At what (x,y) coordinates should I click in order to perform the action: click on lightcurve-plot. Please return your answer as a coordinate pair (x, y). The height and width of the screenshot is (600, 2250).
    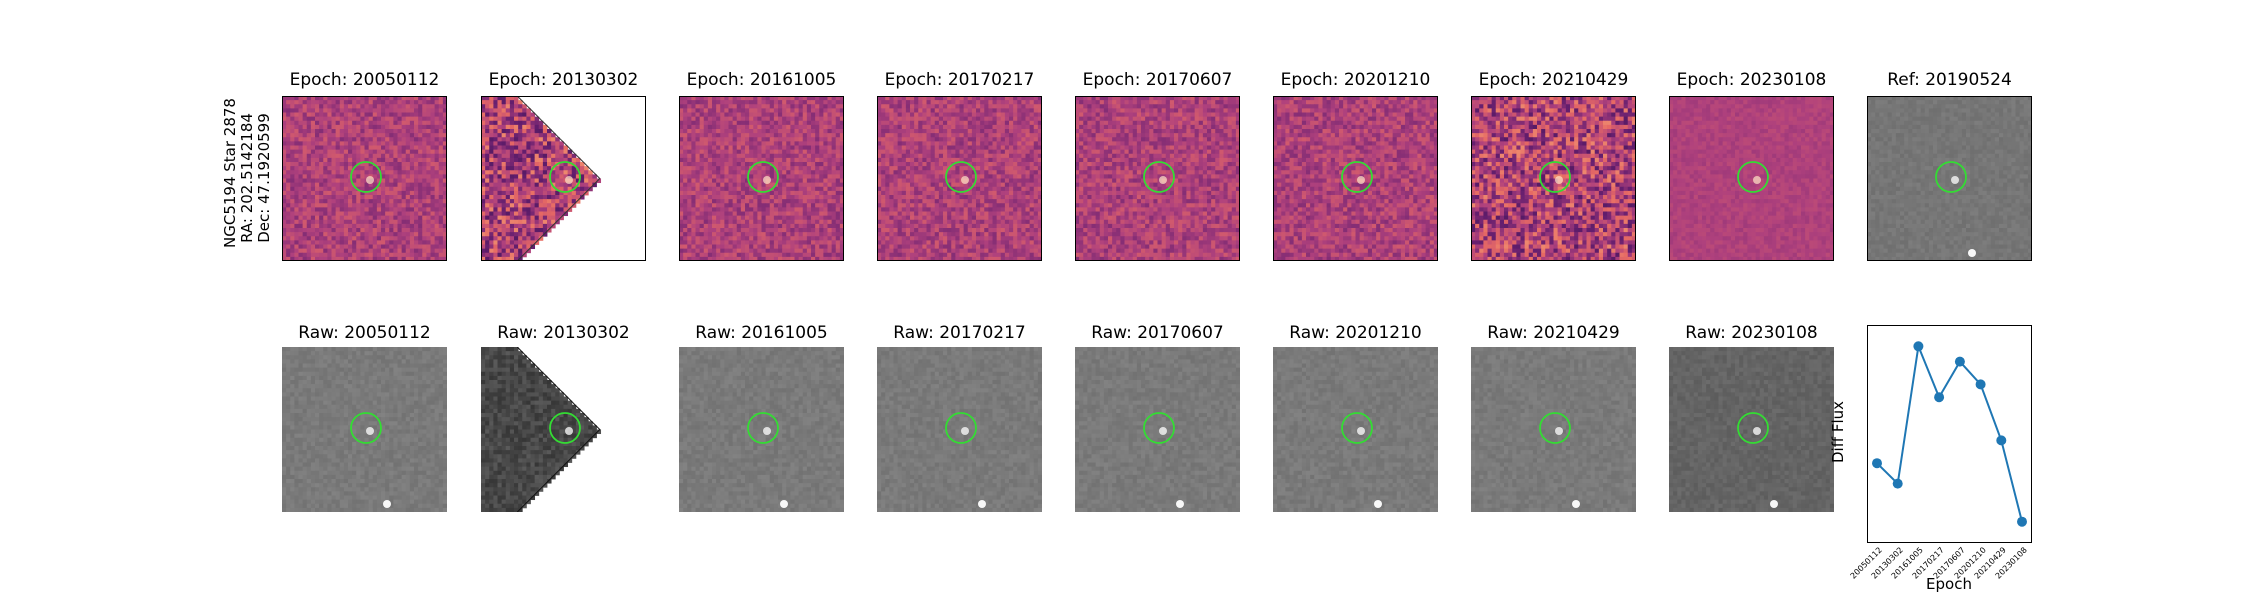
    Looking at the image, I should click on (1949, 434).